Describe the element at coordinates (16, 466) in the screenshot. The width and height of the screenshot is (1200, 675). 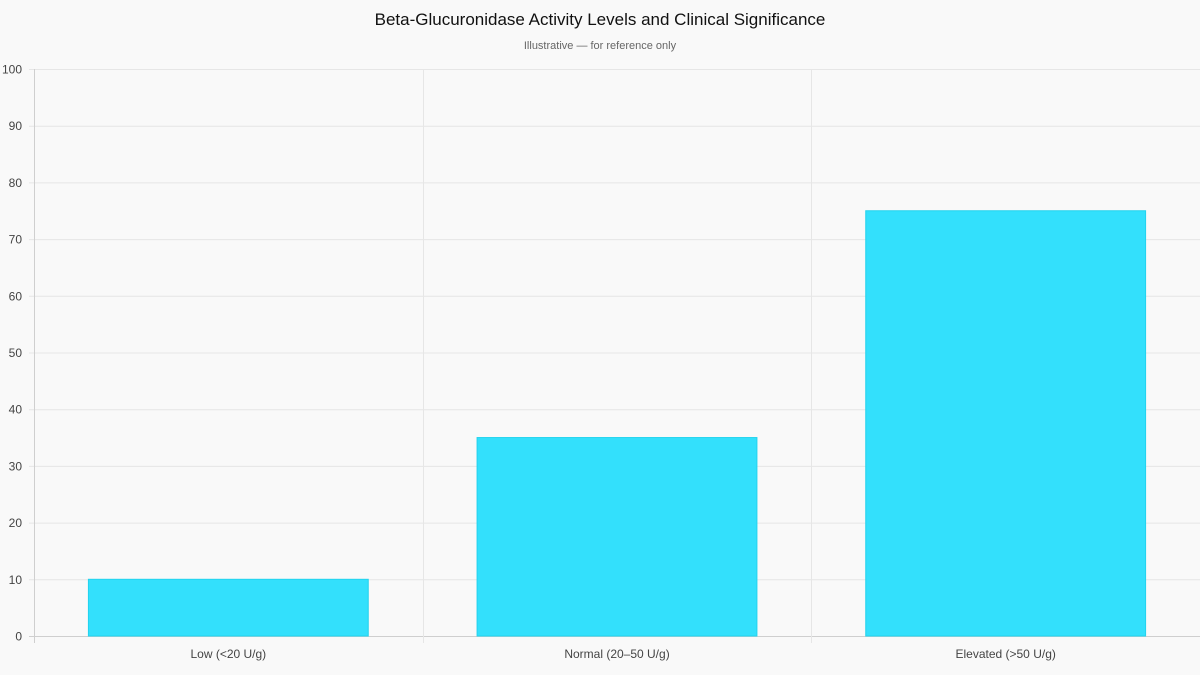
I see `y-tick-label: 30` at that location.